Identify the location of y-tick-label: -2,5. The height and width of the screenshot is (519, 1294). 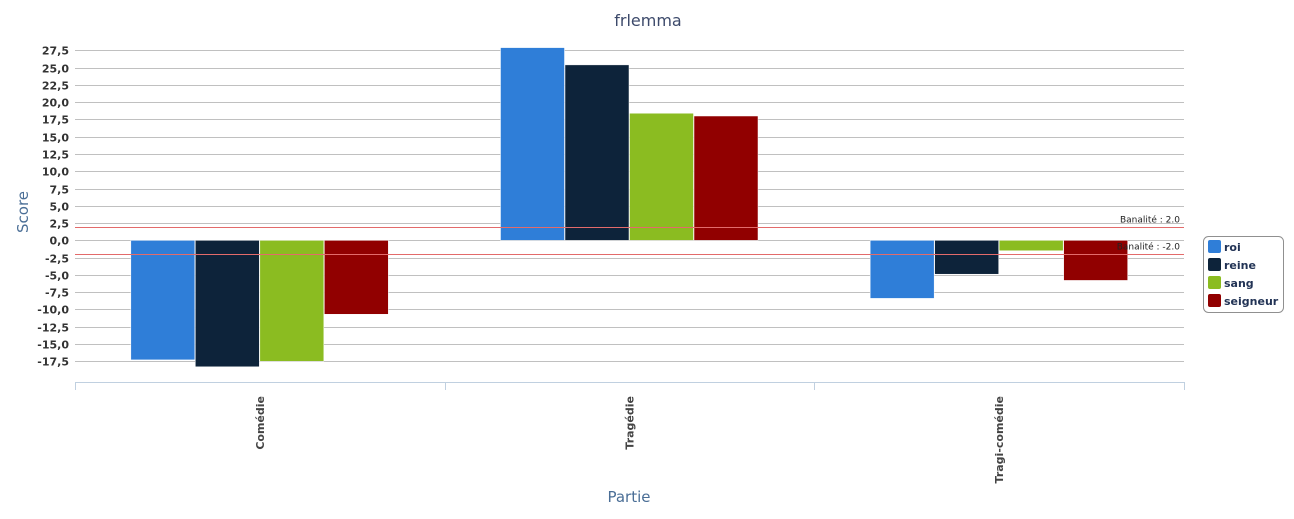
(57, 259).